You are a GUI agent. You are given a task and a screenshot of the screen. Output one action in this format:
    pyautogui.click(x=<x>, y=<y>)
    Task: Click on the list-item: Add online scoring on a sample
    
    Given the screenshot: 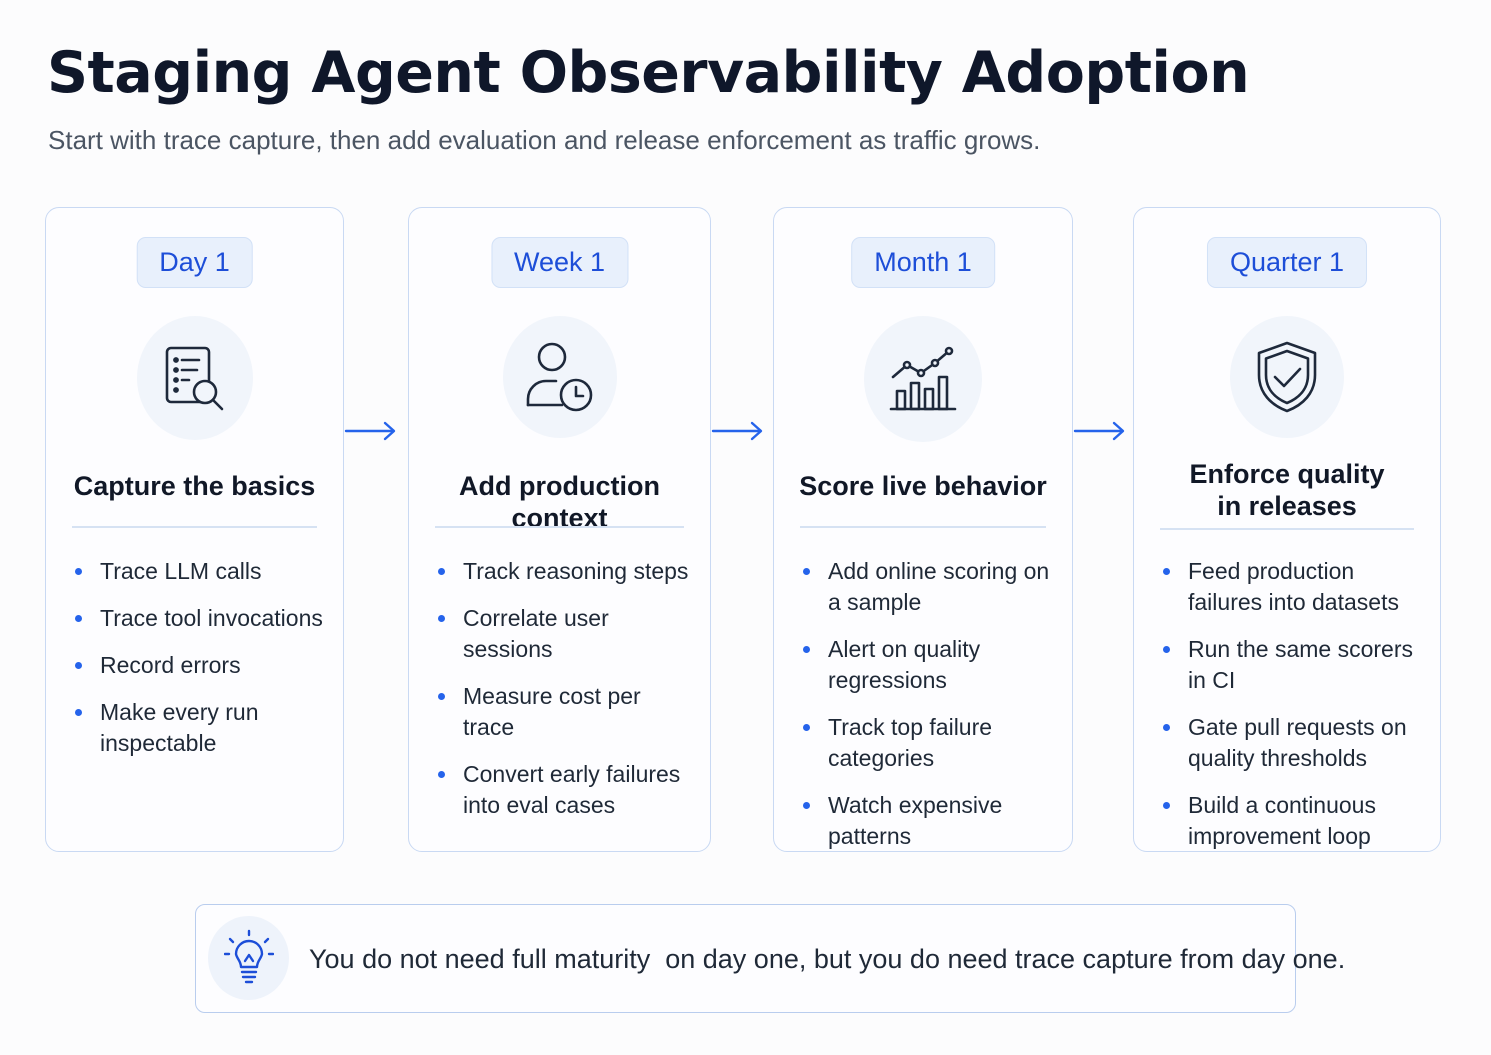 What is the action you would take?
    pyautogui.click(x=929, y=587)
    